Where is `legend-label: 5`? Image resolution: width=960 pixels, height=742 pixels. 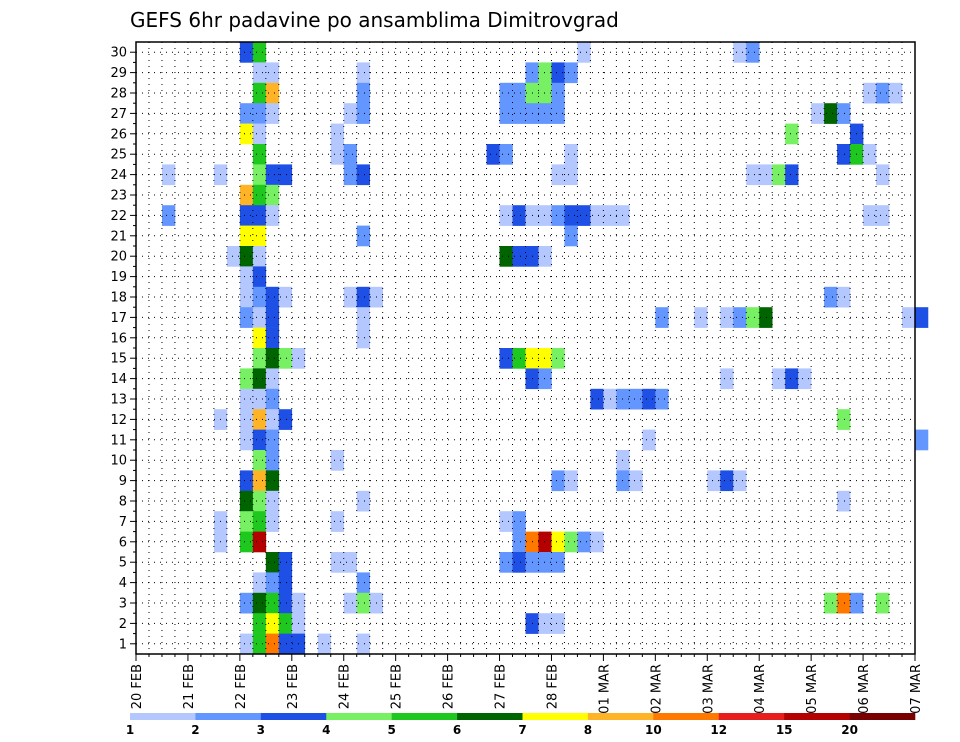
legend-label: 5 is located at coordinates (391, 730).